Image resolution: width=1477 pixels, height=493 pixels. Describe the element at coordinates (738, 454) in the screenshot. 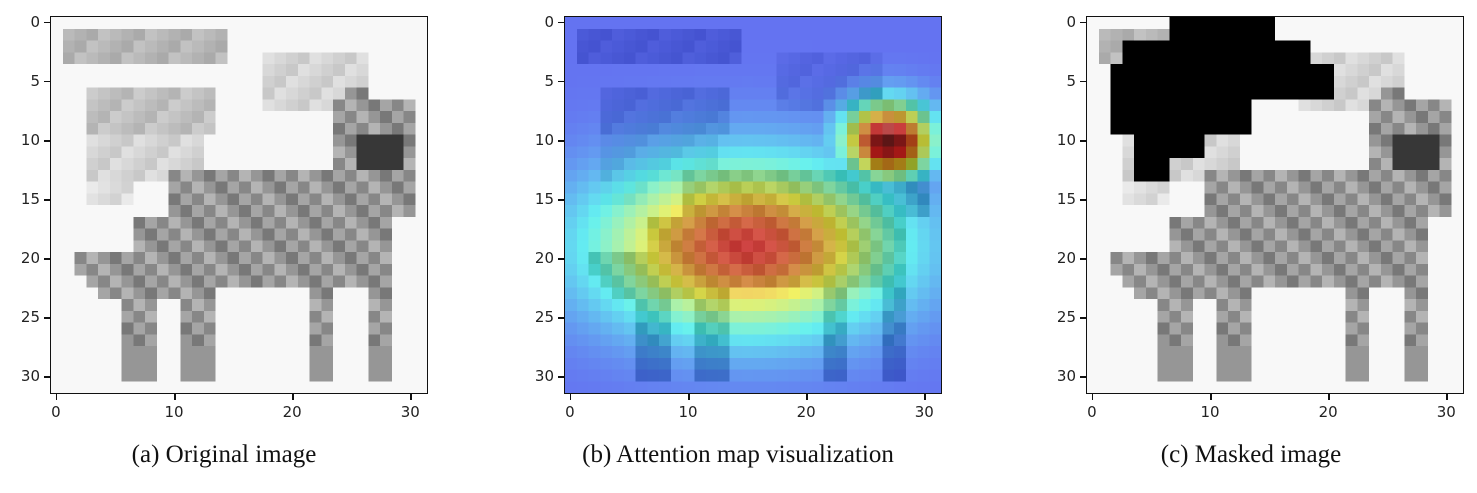

I see `caption-attention: (b) Attention map visualization` at that location.